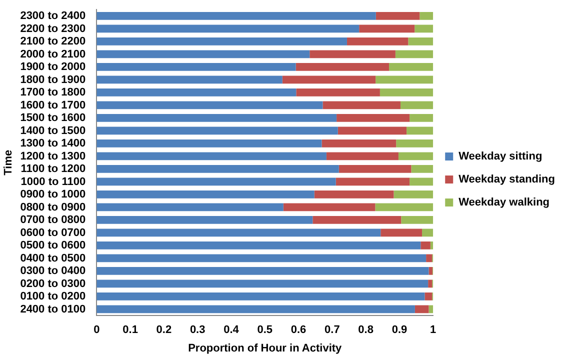 This screenshot has height=357, width=567. I want to click on y-tick-label: 1800 to 1900, so click(53, 80).